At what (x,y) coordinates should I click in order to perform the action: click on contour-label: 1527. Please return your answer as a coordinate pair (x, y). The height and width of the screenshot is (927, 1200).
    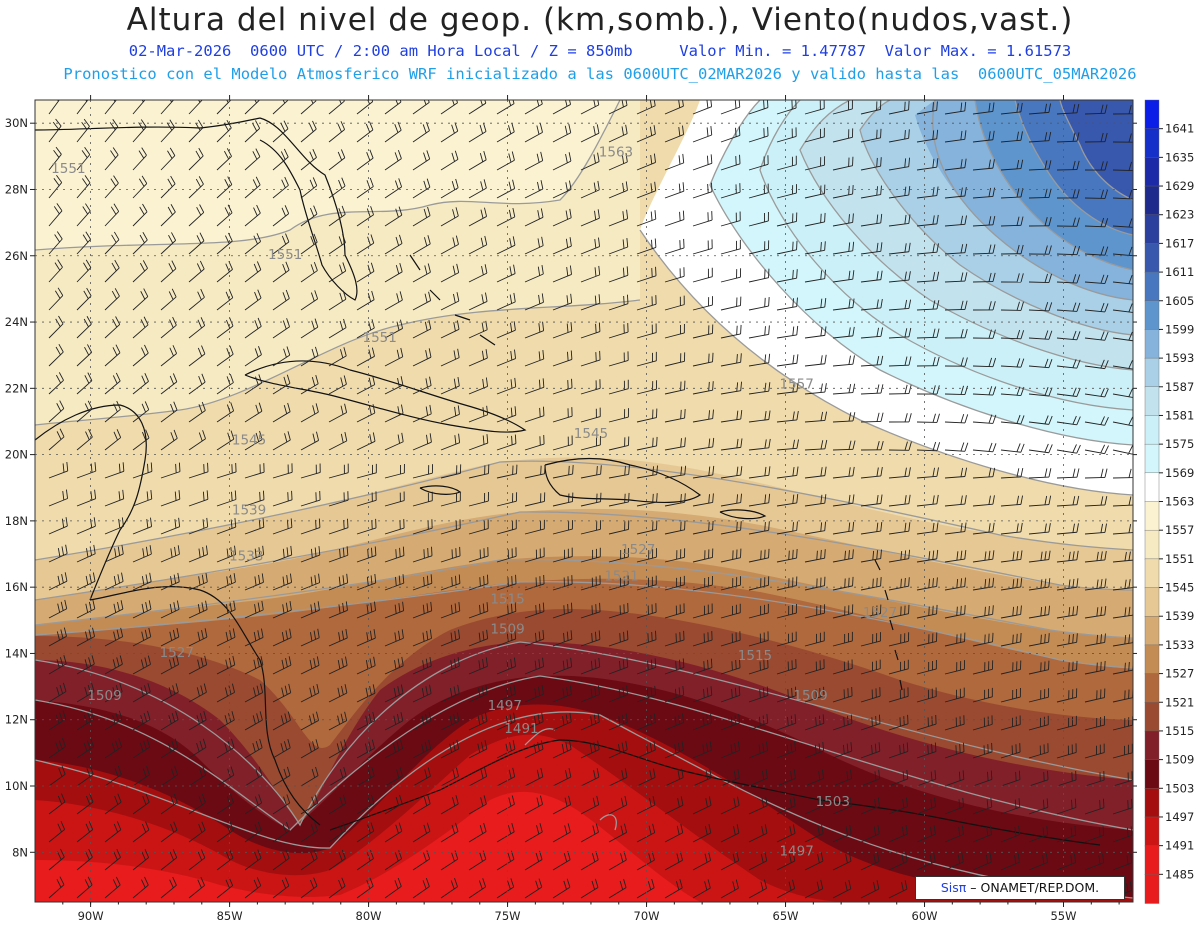
    Looking at the image, I should click on (880, 613).